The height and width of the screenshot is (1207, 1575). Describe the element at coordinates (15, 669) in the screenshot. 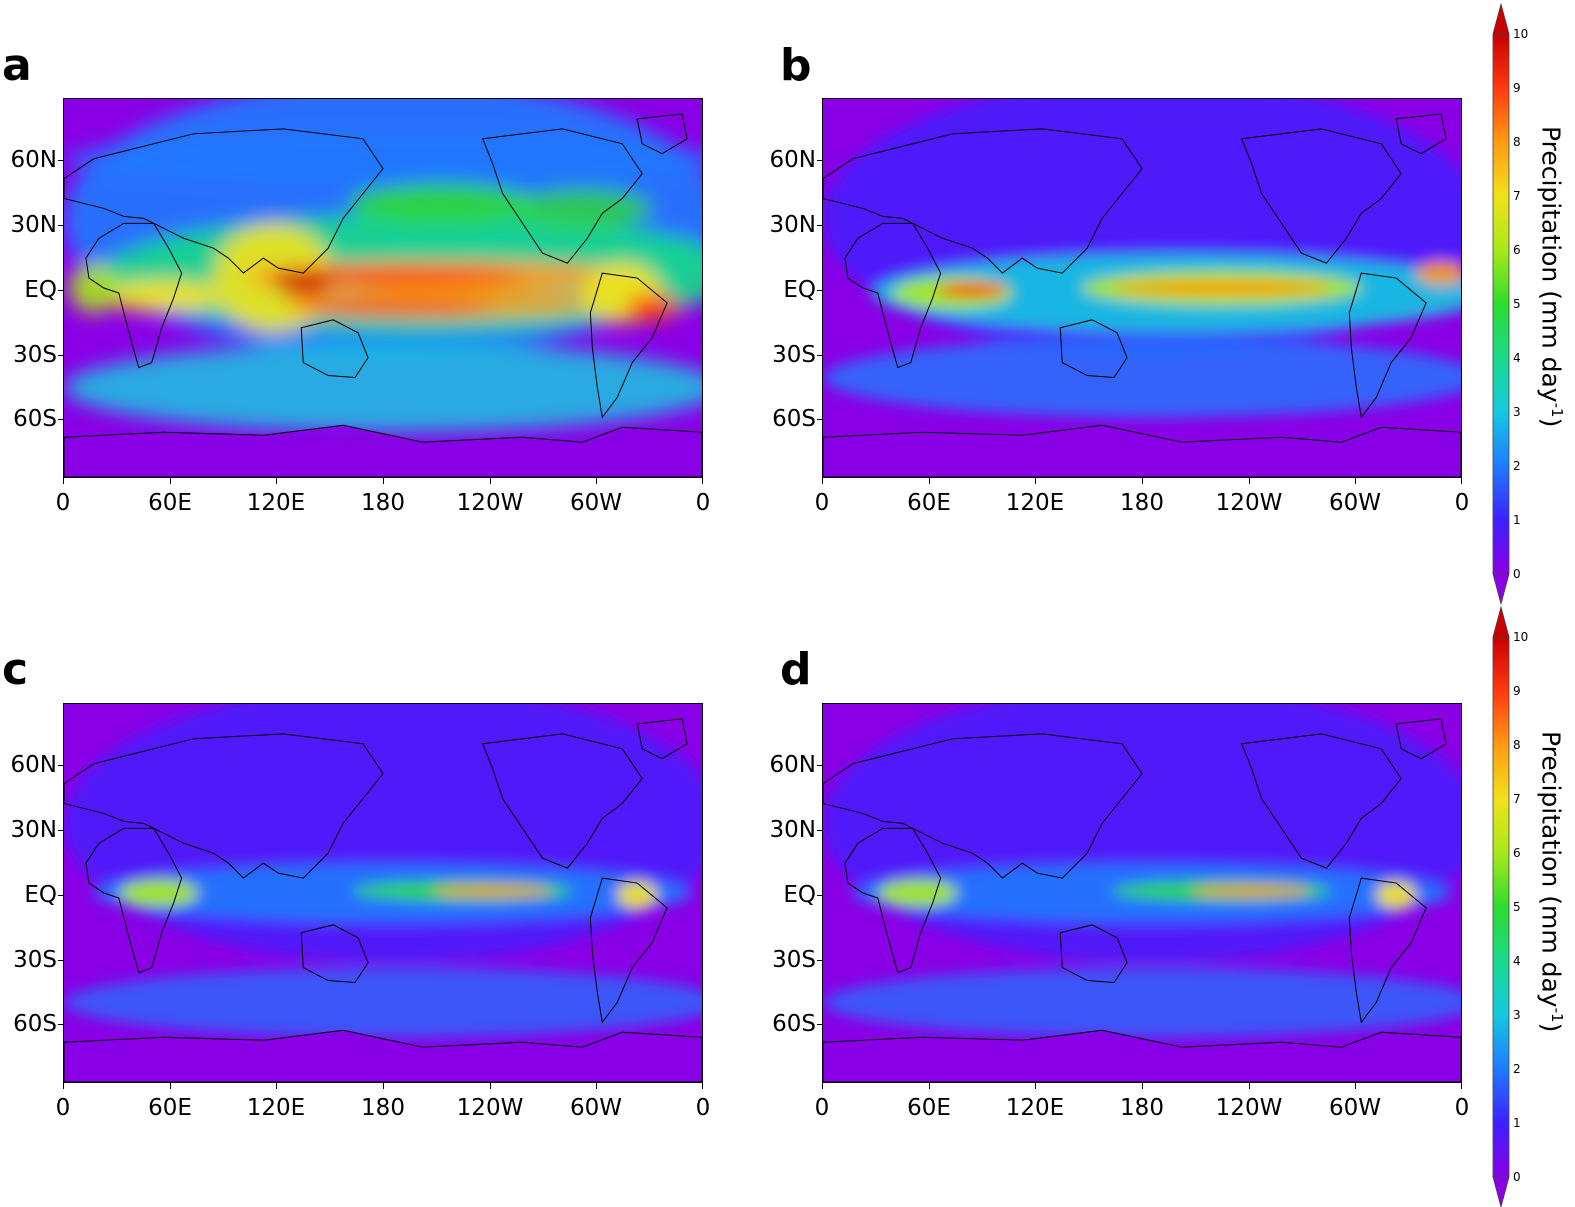

I see `panel-letter-c: c` at that location.